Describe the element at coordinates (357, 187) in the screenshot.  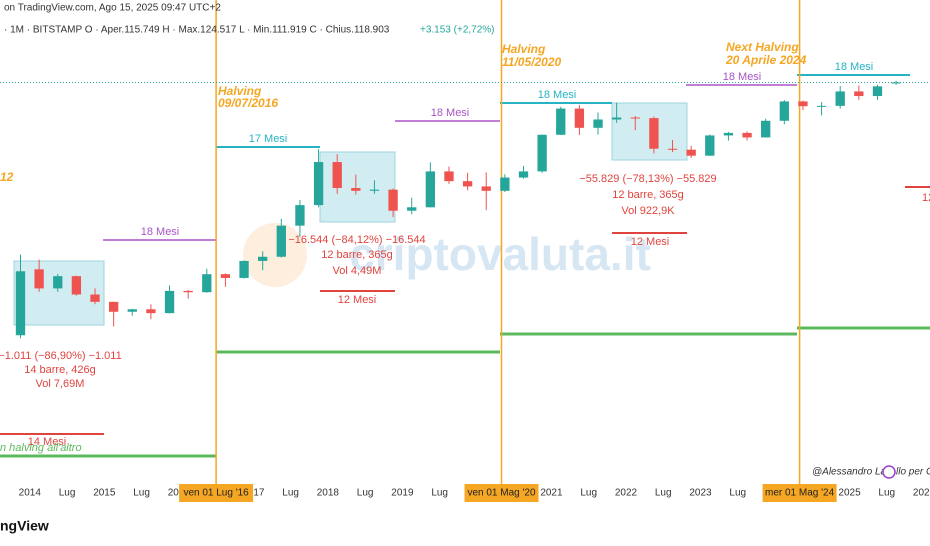
I see `measure-box` at that location.